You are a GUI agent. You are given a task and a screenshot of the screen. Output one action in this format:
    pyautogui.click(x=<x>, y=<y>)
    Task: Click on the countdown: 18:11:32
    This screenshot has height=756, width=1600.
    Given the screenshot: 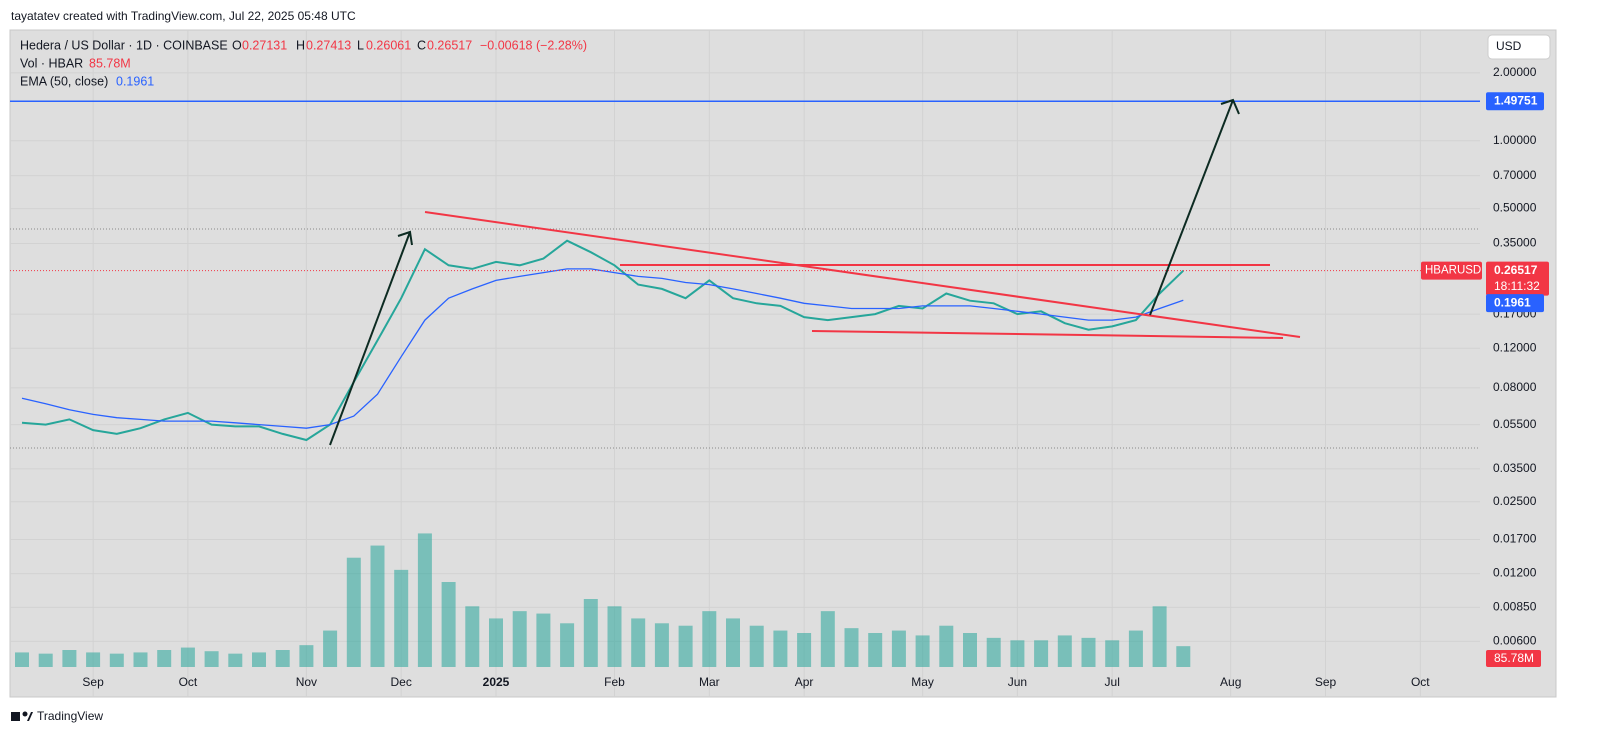 What is the action you would take?
    pyautogui.click(x=1517, y=286)
    